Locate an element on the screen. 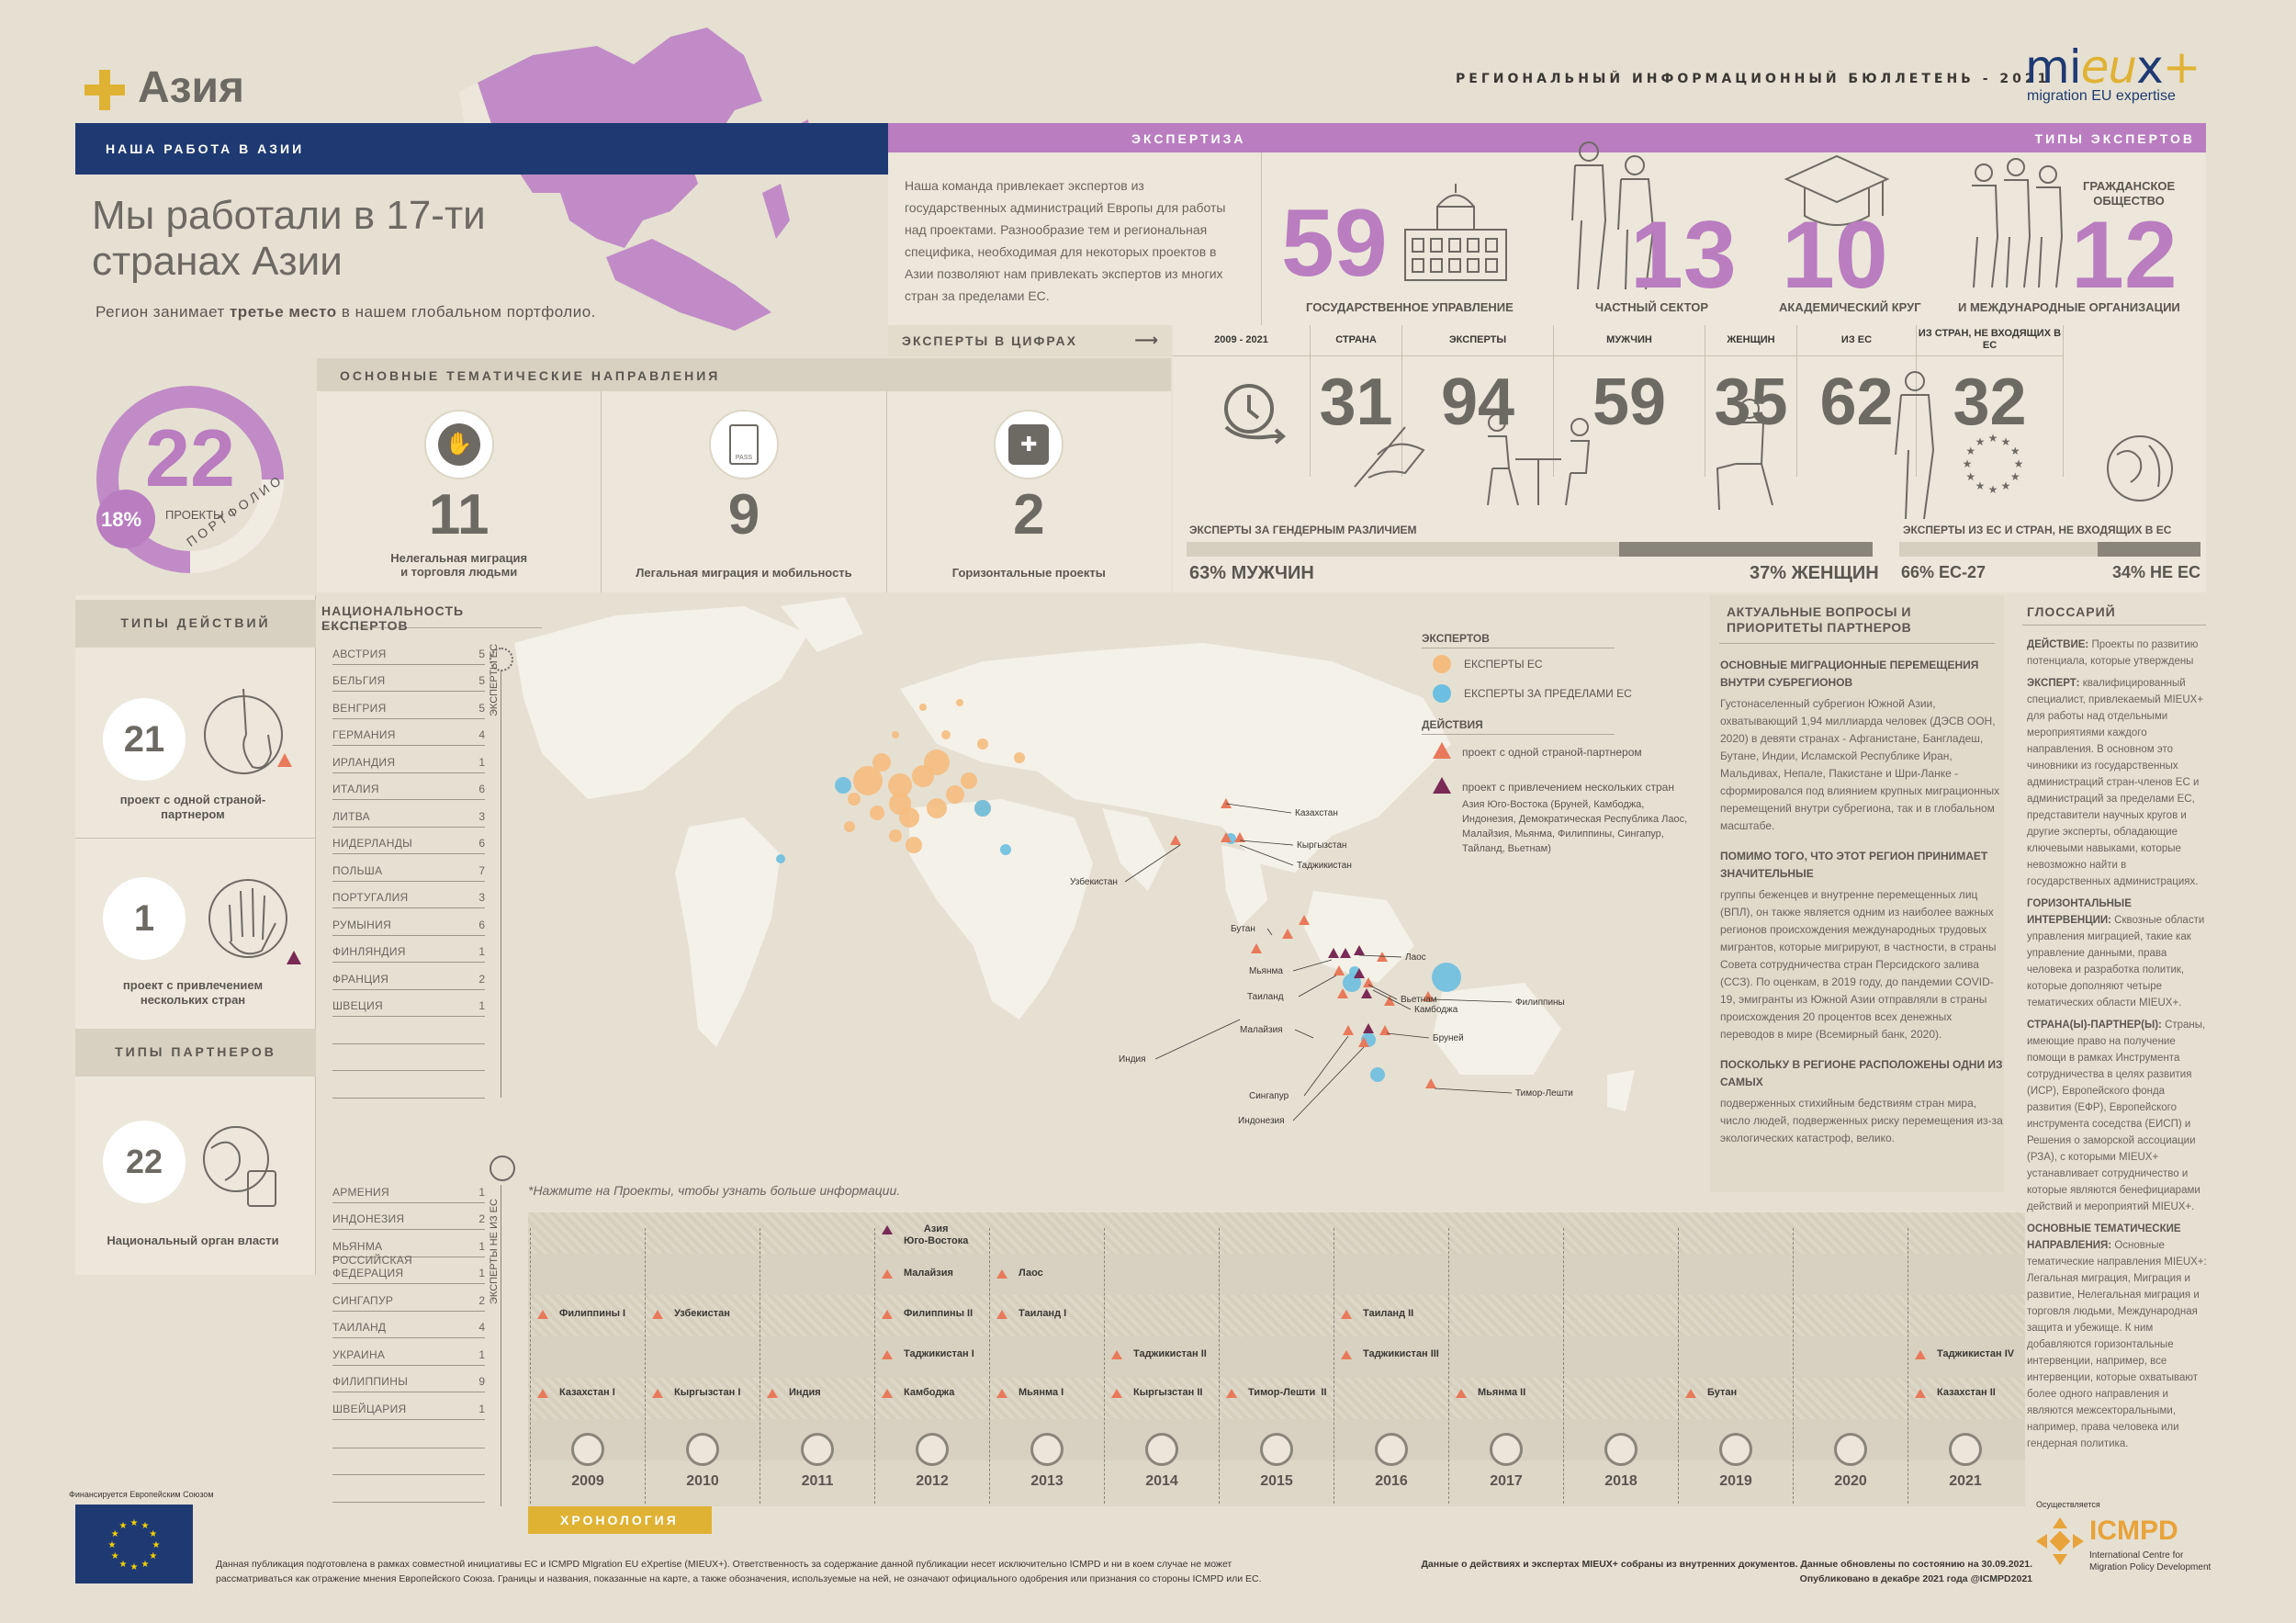 The image size is (2296, 1623). timeline-event: Малайзия is located at coordinates (936, 1273).